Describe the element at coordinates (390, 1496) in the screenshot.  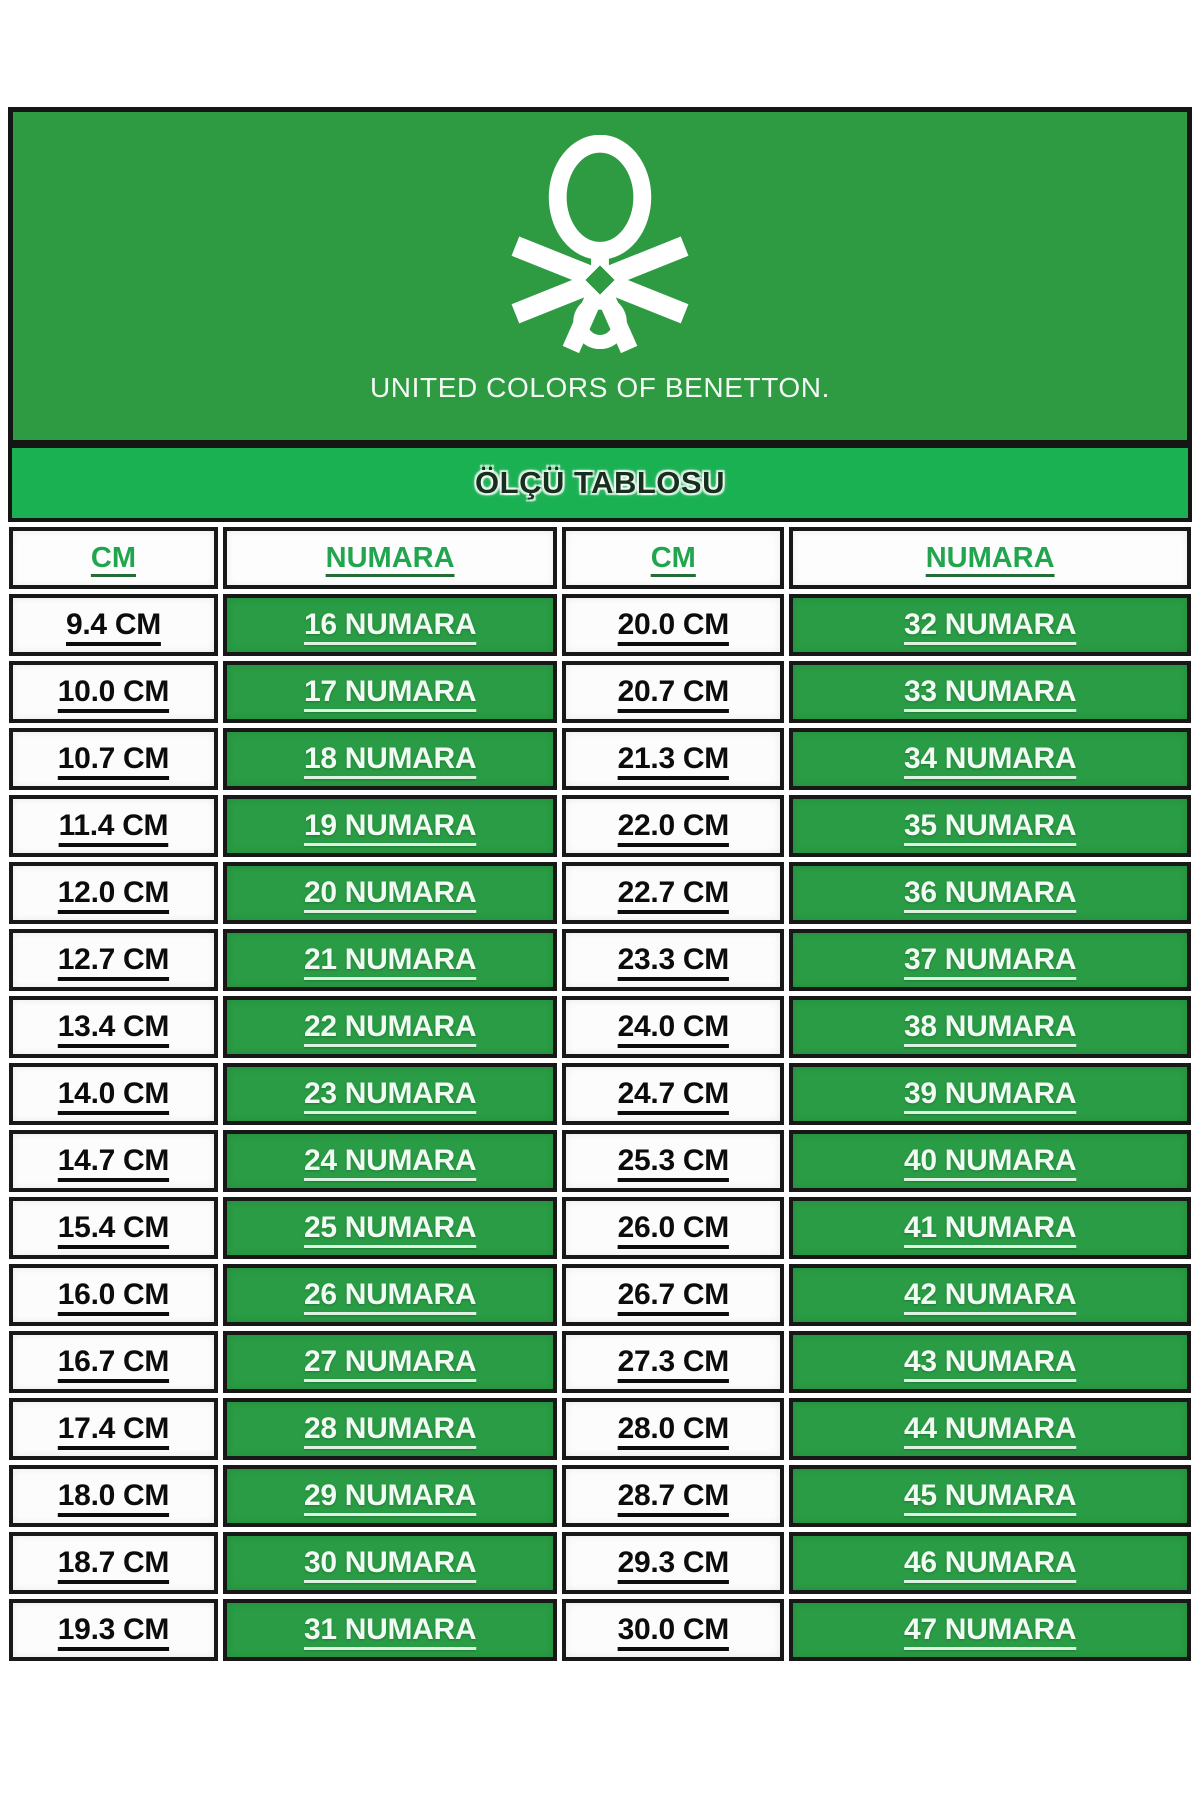
I see `numara-value-cell: 29 NUMARA` at that location.